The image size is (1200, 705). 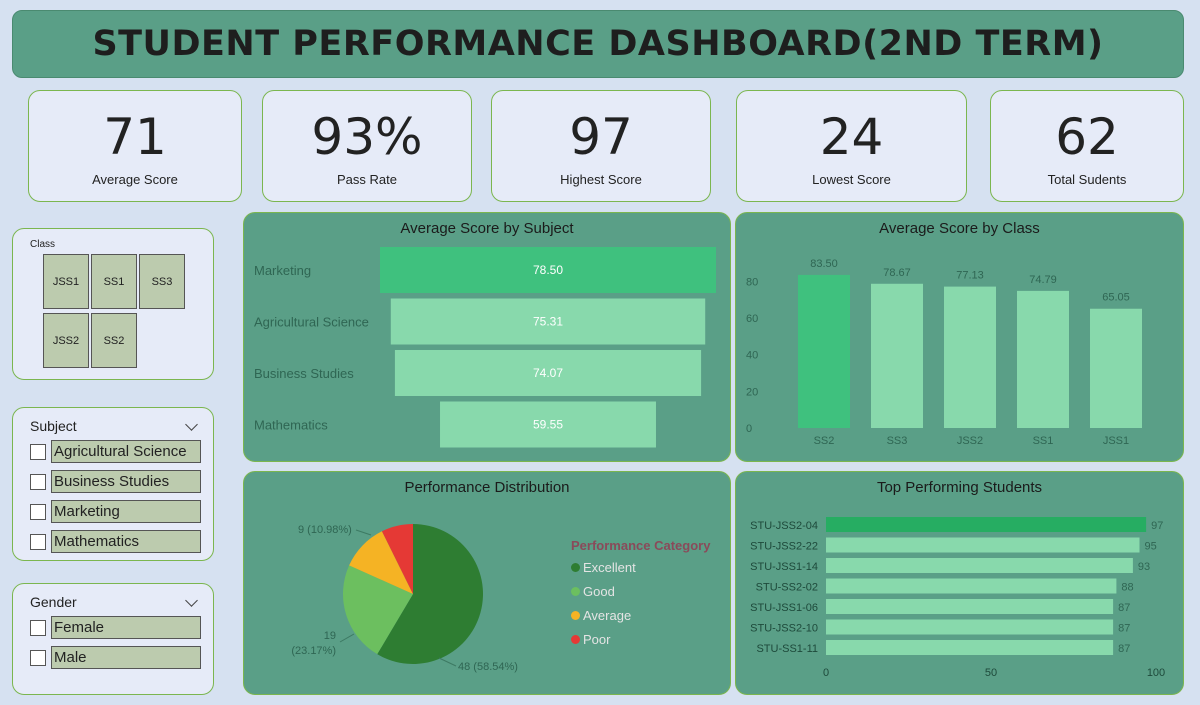 What do you see at coordinates (970, 441) in the screenshot?
I see `x-tick-label: JSS2` at bounding box center [970, 441].